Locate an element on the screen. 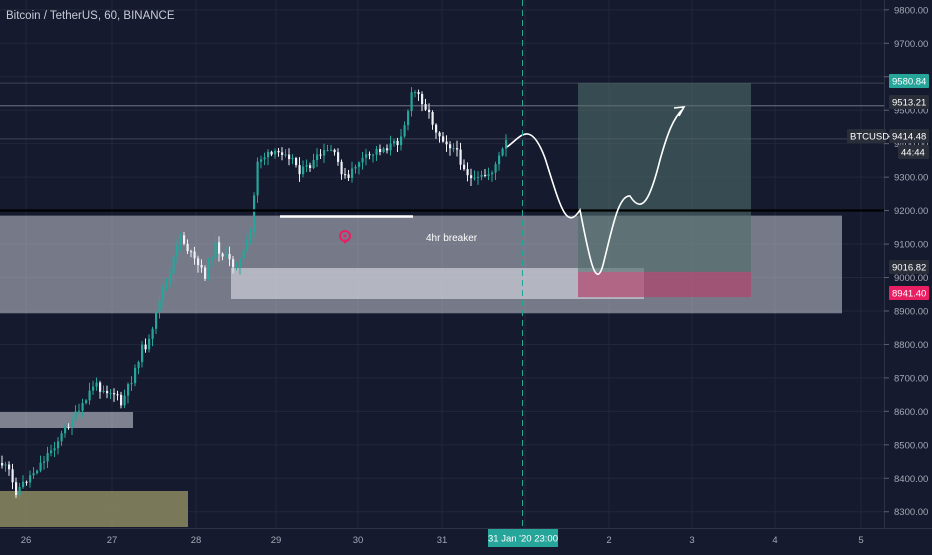  time-tick-label: 30 is located at coordinates (358, 540).